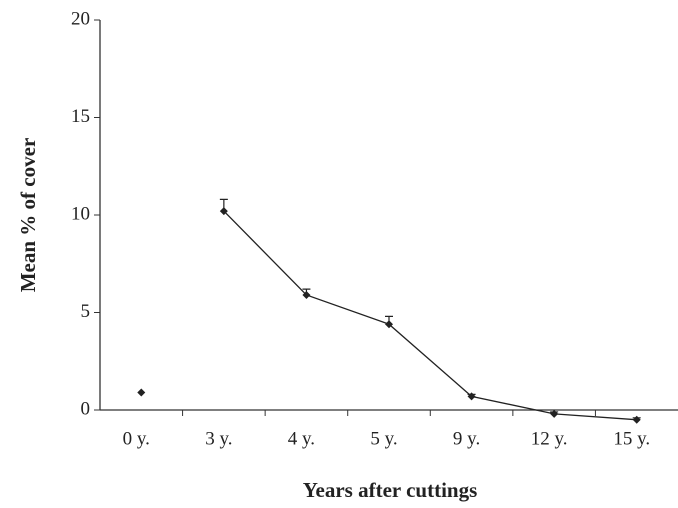 The width and height of the screenshot is (678, 508). I want to click on y-tick-label: 10, so click(80, 213).